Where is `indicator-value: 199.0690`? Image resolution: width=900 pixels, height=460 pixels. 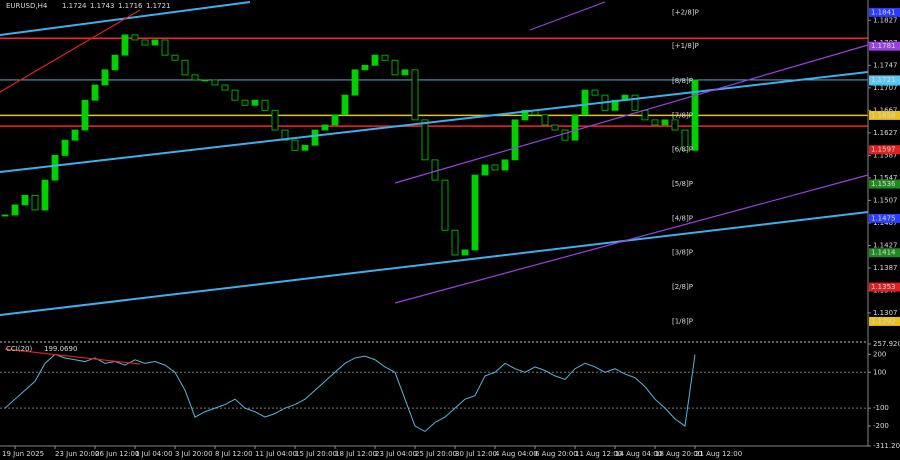
indicator-value: 199.0690 is located at coordinates (60, 349).